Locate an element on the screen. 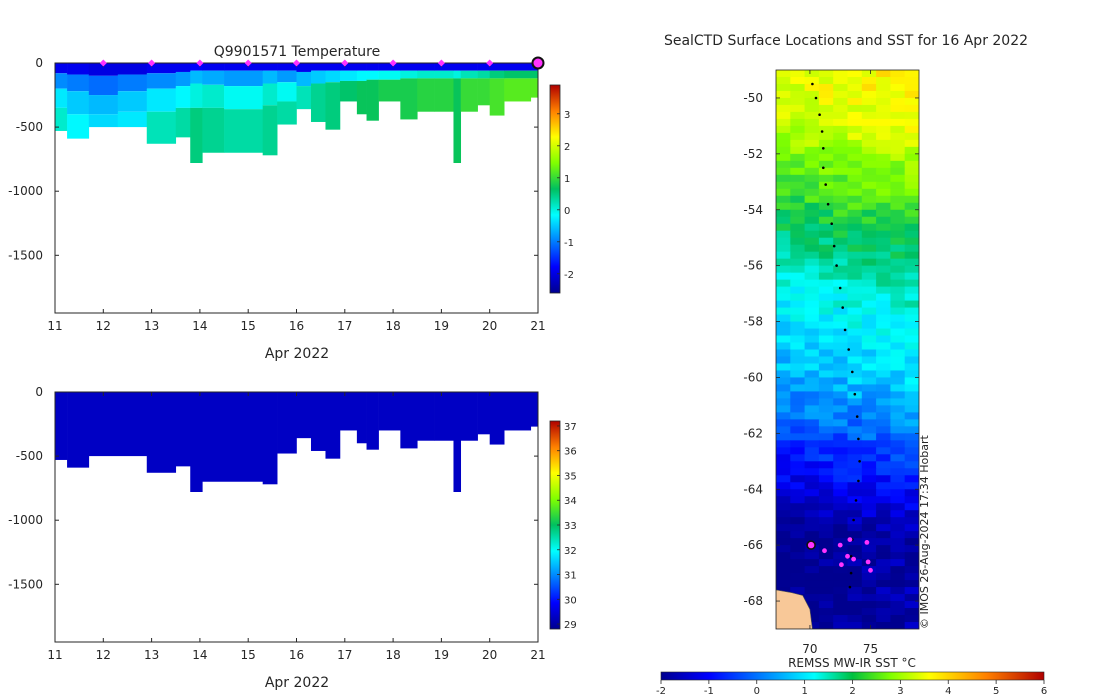 The height and width of the screenshot is (700, 1100). lat-tick-label: -64 is located at coordinates (753, 489).